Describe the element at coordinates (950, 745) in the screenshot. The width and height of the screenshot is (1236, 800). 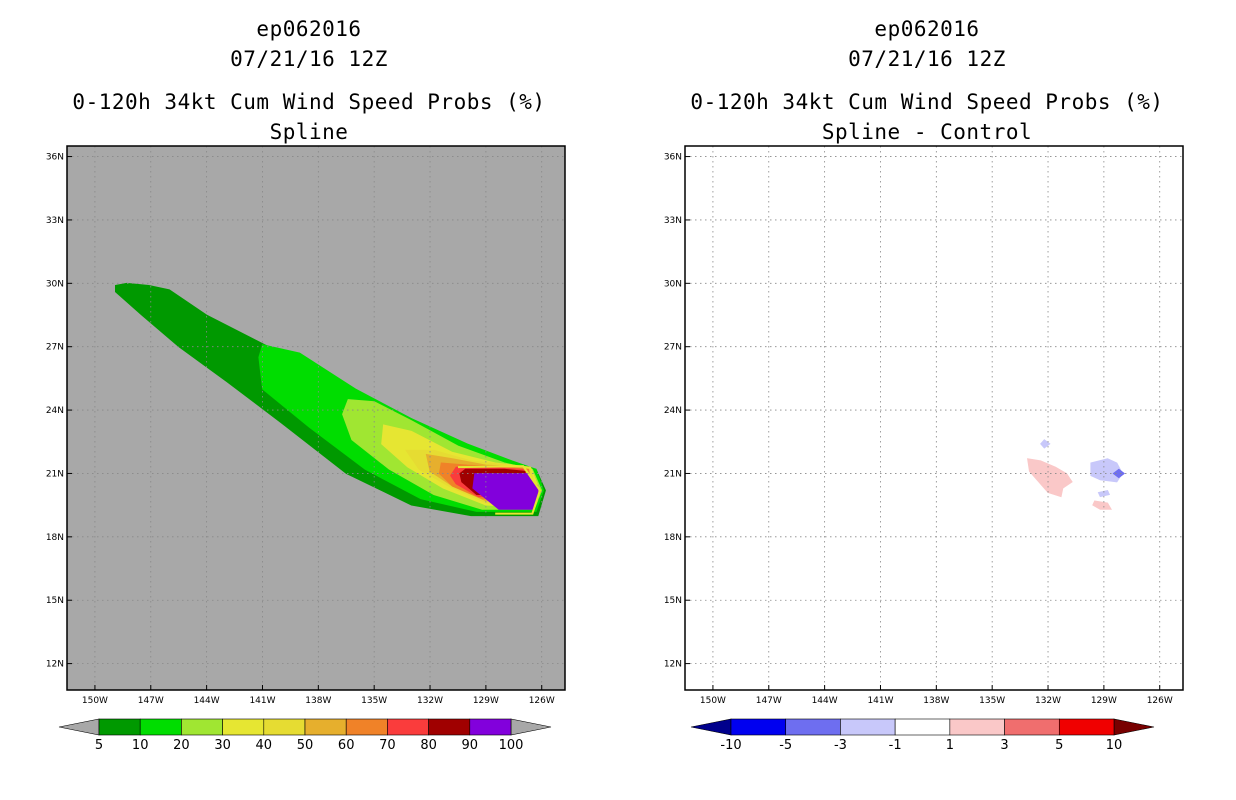
I see `colorbar-label: 1` at that location.